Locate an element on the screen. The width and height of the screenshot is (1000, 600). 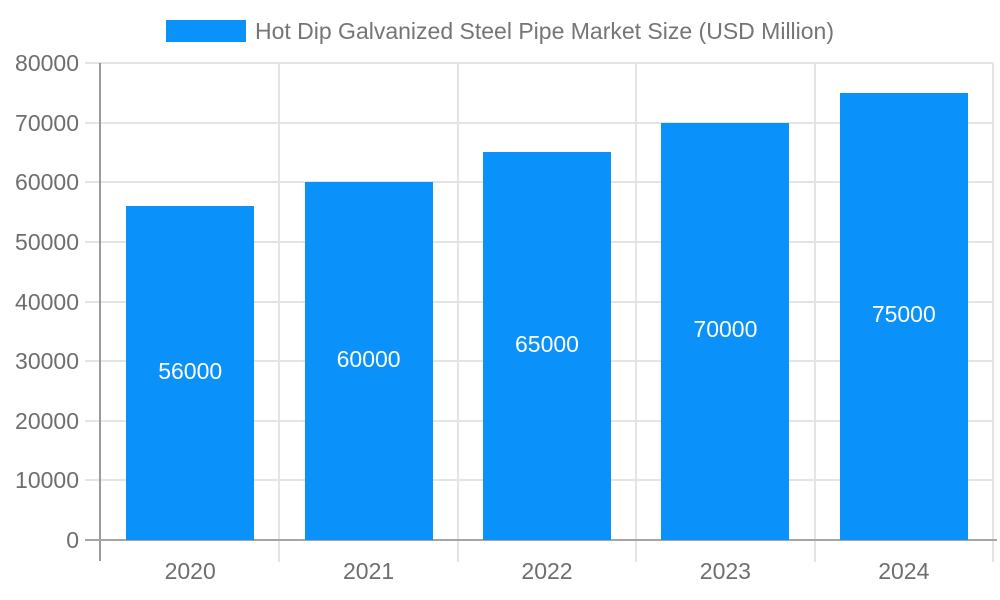
y-tick-label: 20000 is located at coordinates (47, 420).